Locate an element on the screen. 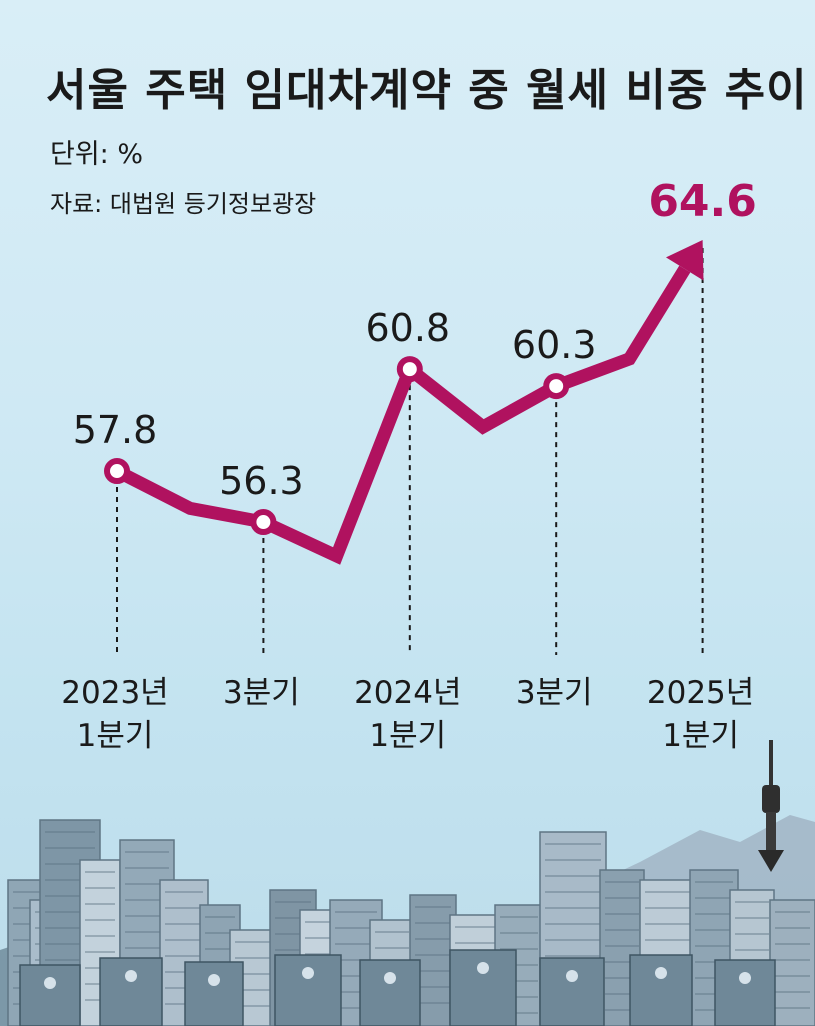 This screenshot has height=1026, width=815. chart-title: 서울 주택 임대차계약 중 월세 비중 추이 is located at coordinates (427, 90).